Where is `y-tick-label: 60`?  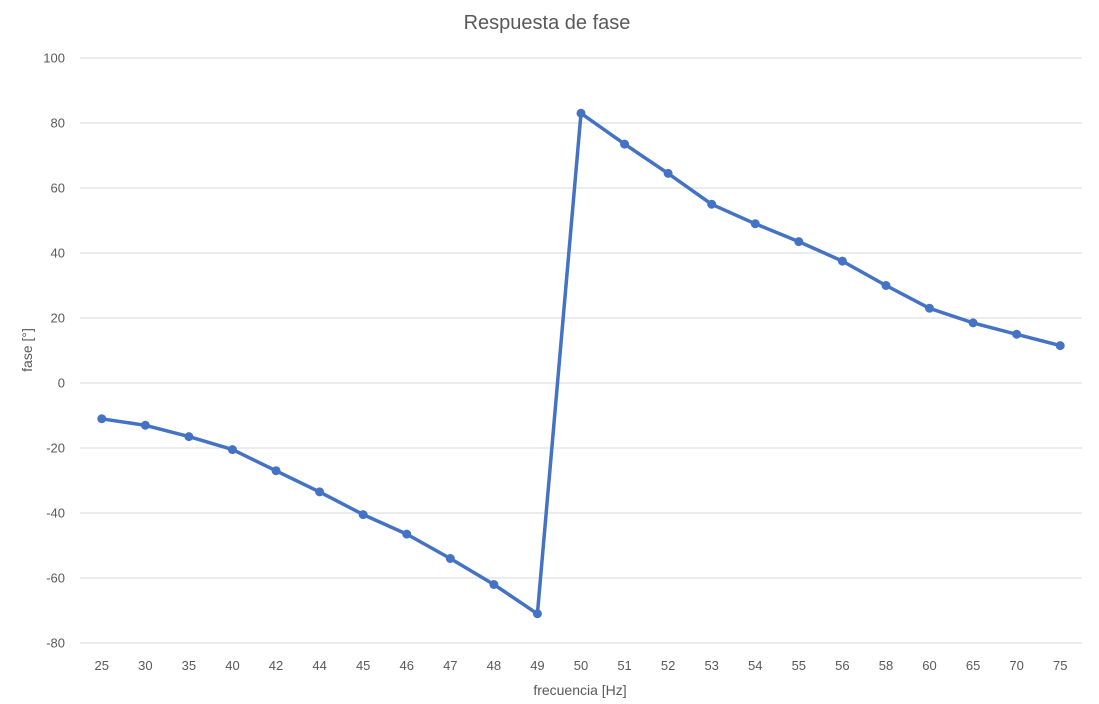 y-tick-label: 60 is located at coordinates (58, 188).